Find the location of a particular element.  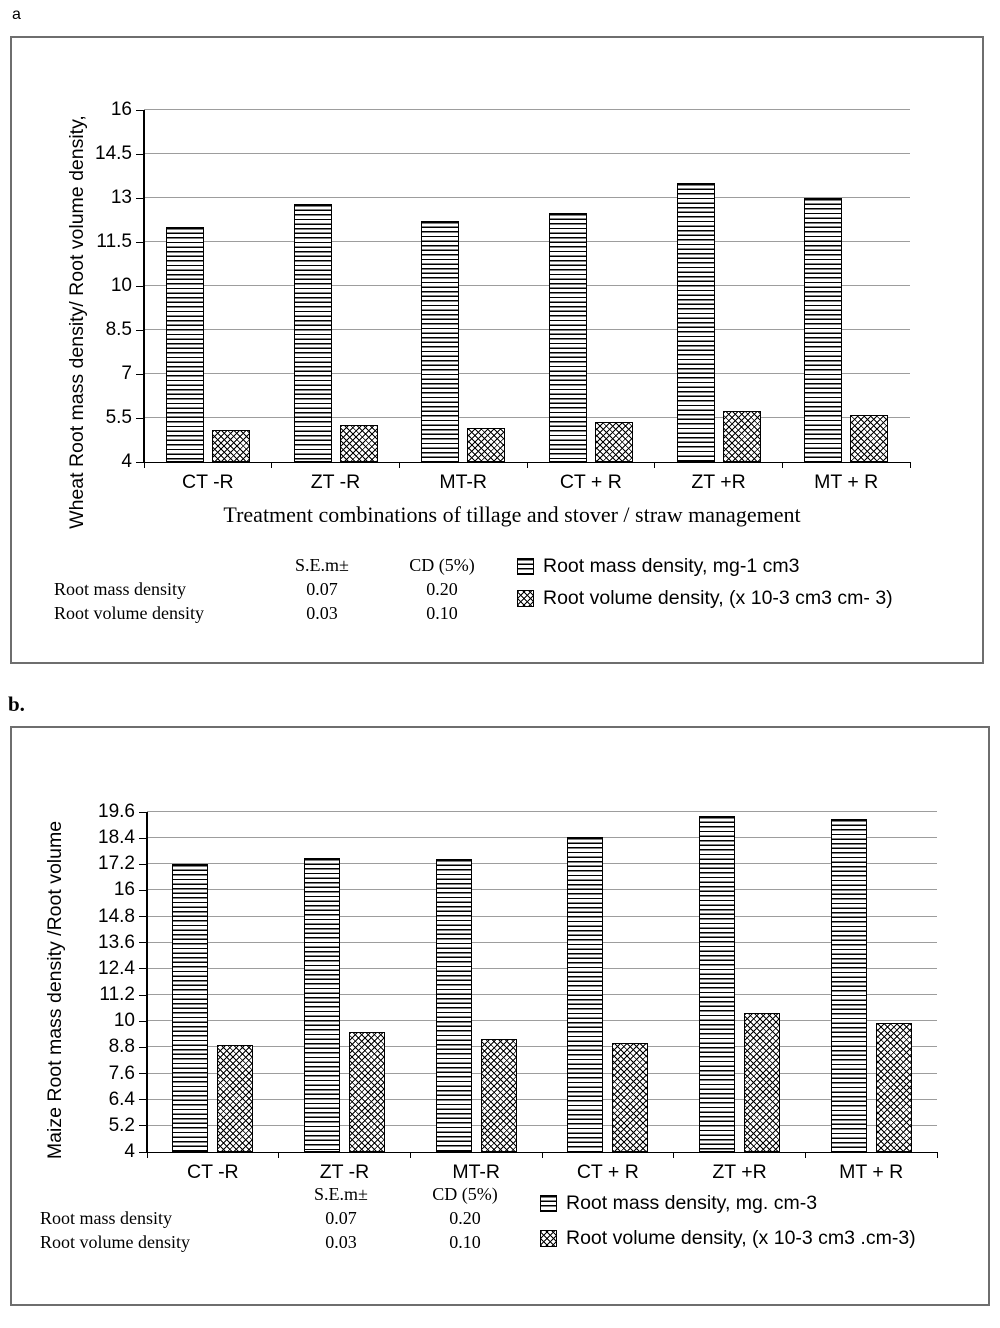

y-tick-label: 7.6 is located at coordinates (121, 1073).